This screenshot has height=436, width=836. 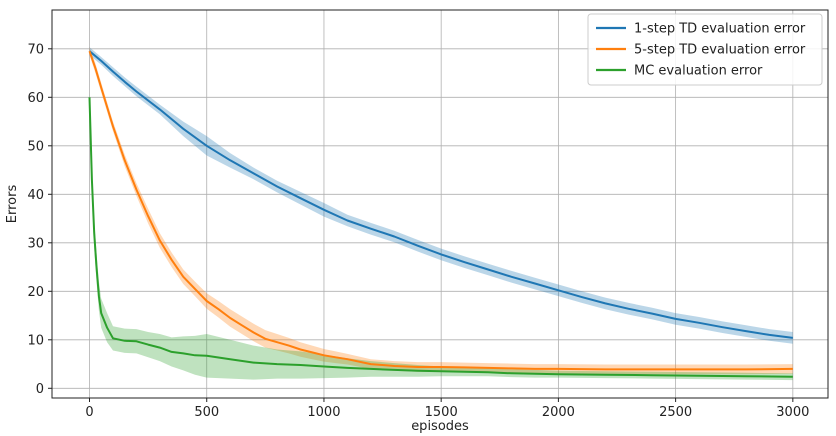 What do you see at coordinates (720, 50) in the screenshot?
I see `legend-label: 5-step TD evaluation error` at bounding box center [720, 50].